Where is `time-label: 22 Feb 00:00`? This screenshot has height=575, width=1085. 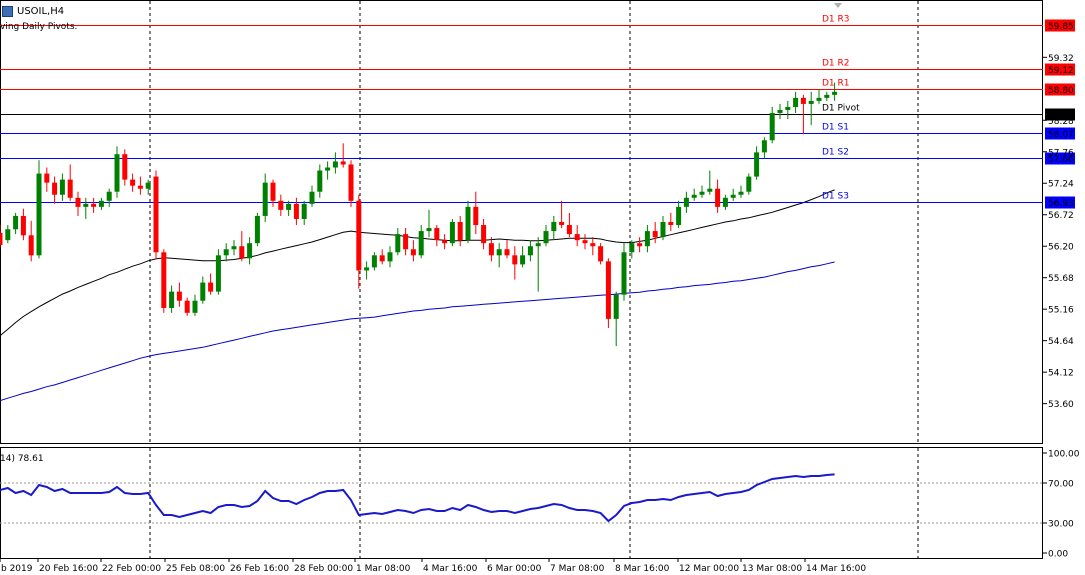 time-label: 22 Feb 00:00 is located at coordinates (131, 569).